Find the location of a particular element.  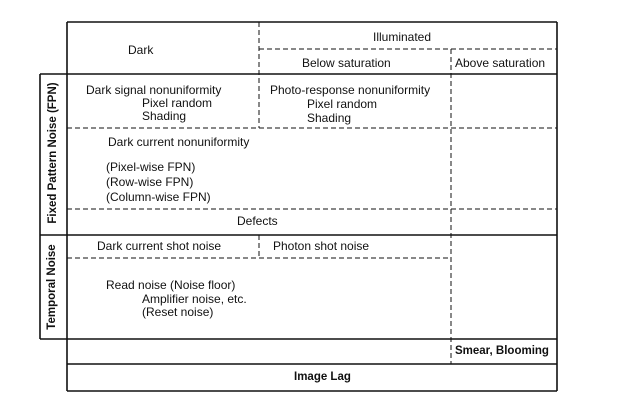

label-temporal: Temporal Noise is located at coordinates (52, 287).